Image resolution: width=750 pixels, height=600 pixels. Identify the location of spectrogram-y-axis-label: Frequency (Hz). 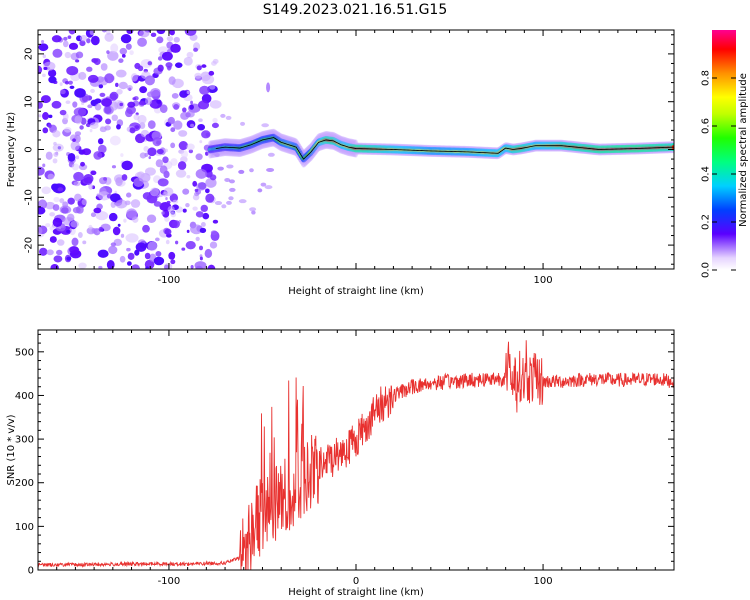
(11, 150).